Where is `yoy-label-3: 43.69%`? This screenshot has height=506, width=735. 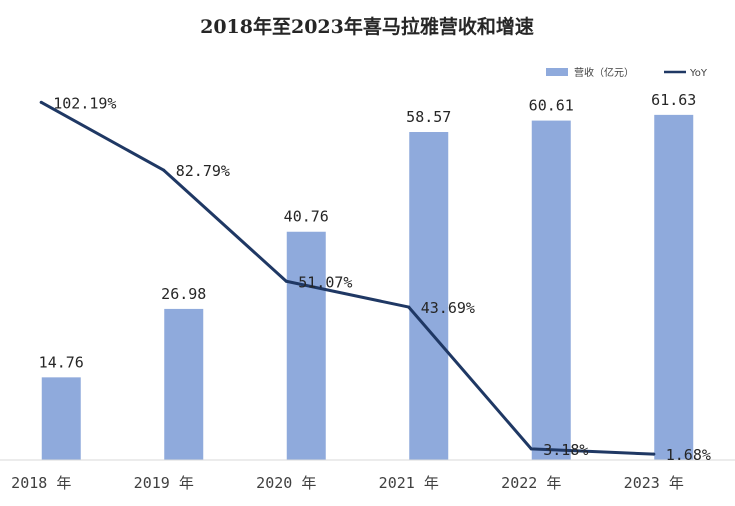 yoy-label-3: 43.69% is located at coordinates (448, 308).